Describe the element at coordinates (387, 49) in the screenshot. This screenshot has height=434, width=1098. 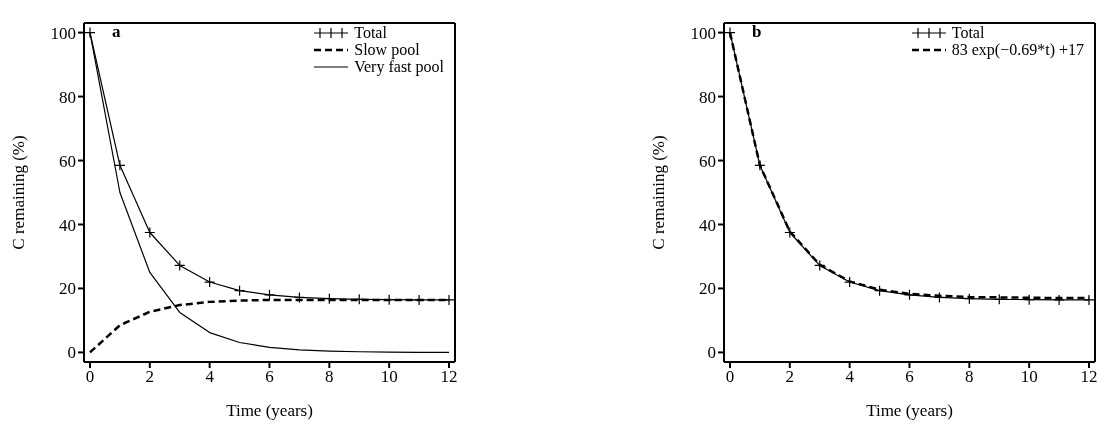
I see `legend-label: Slow pool` at that location.